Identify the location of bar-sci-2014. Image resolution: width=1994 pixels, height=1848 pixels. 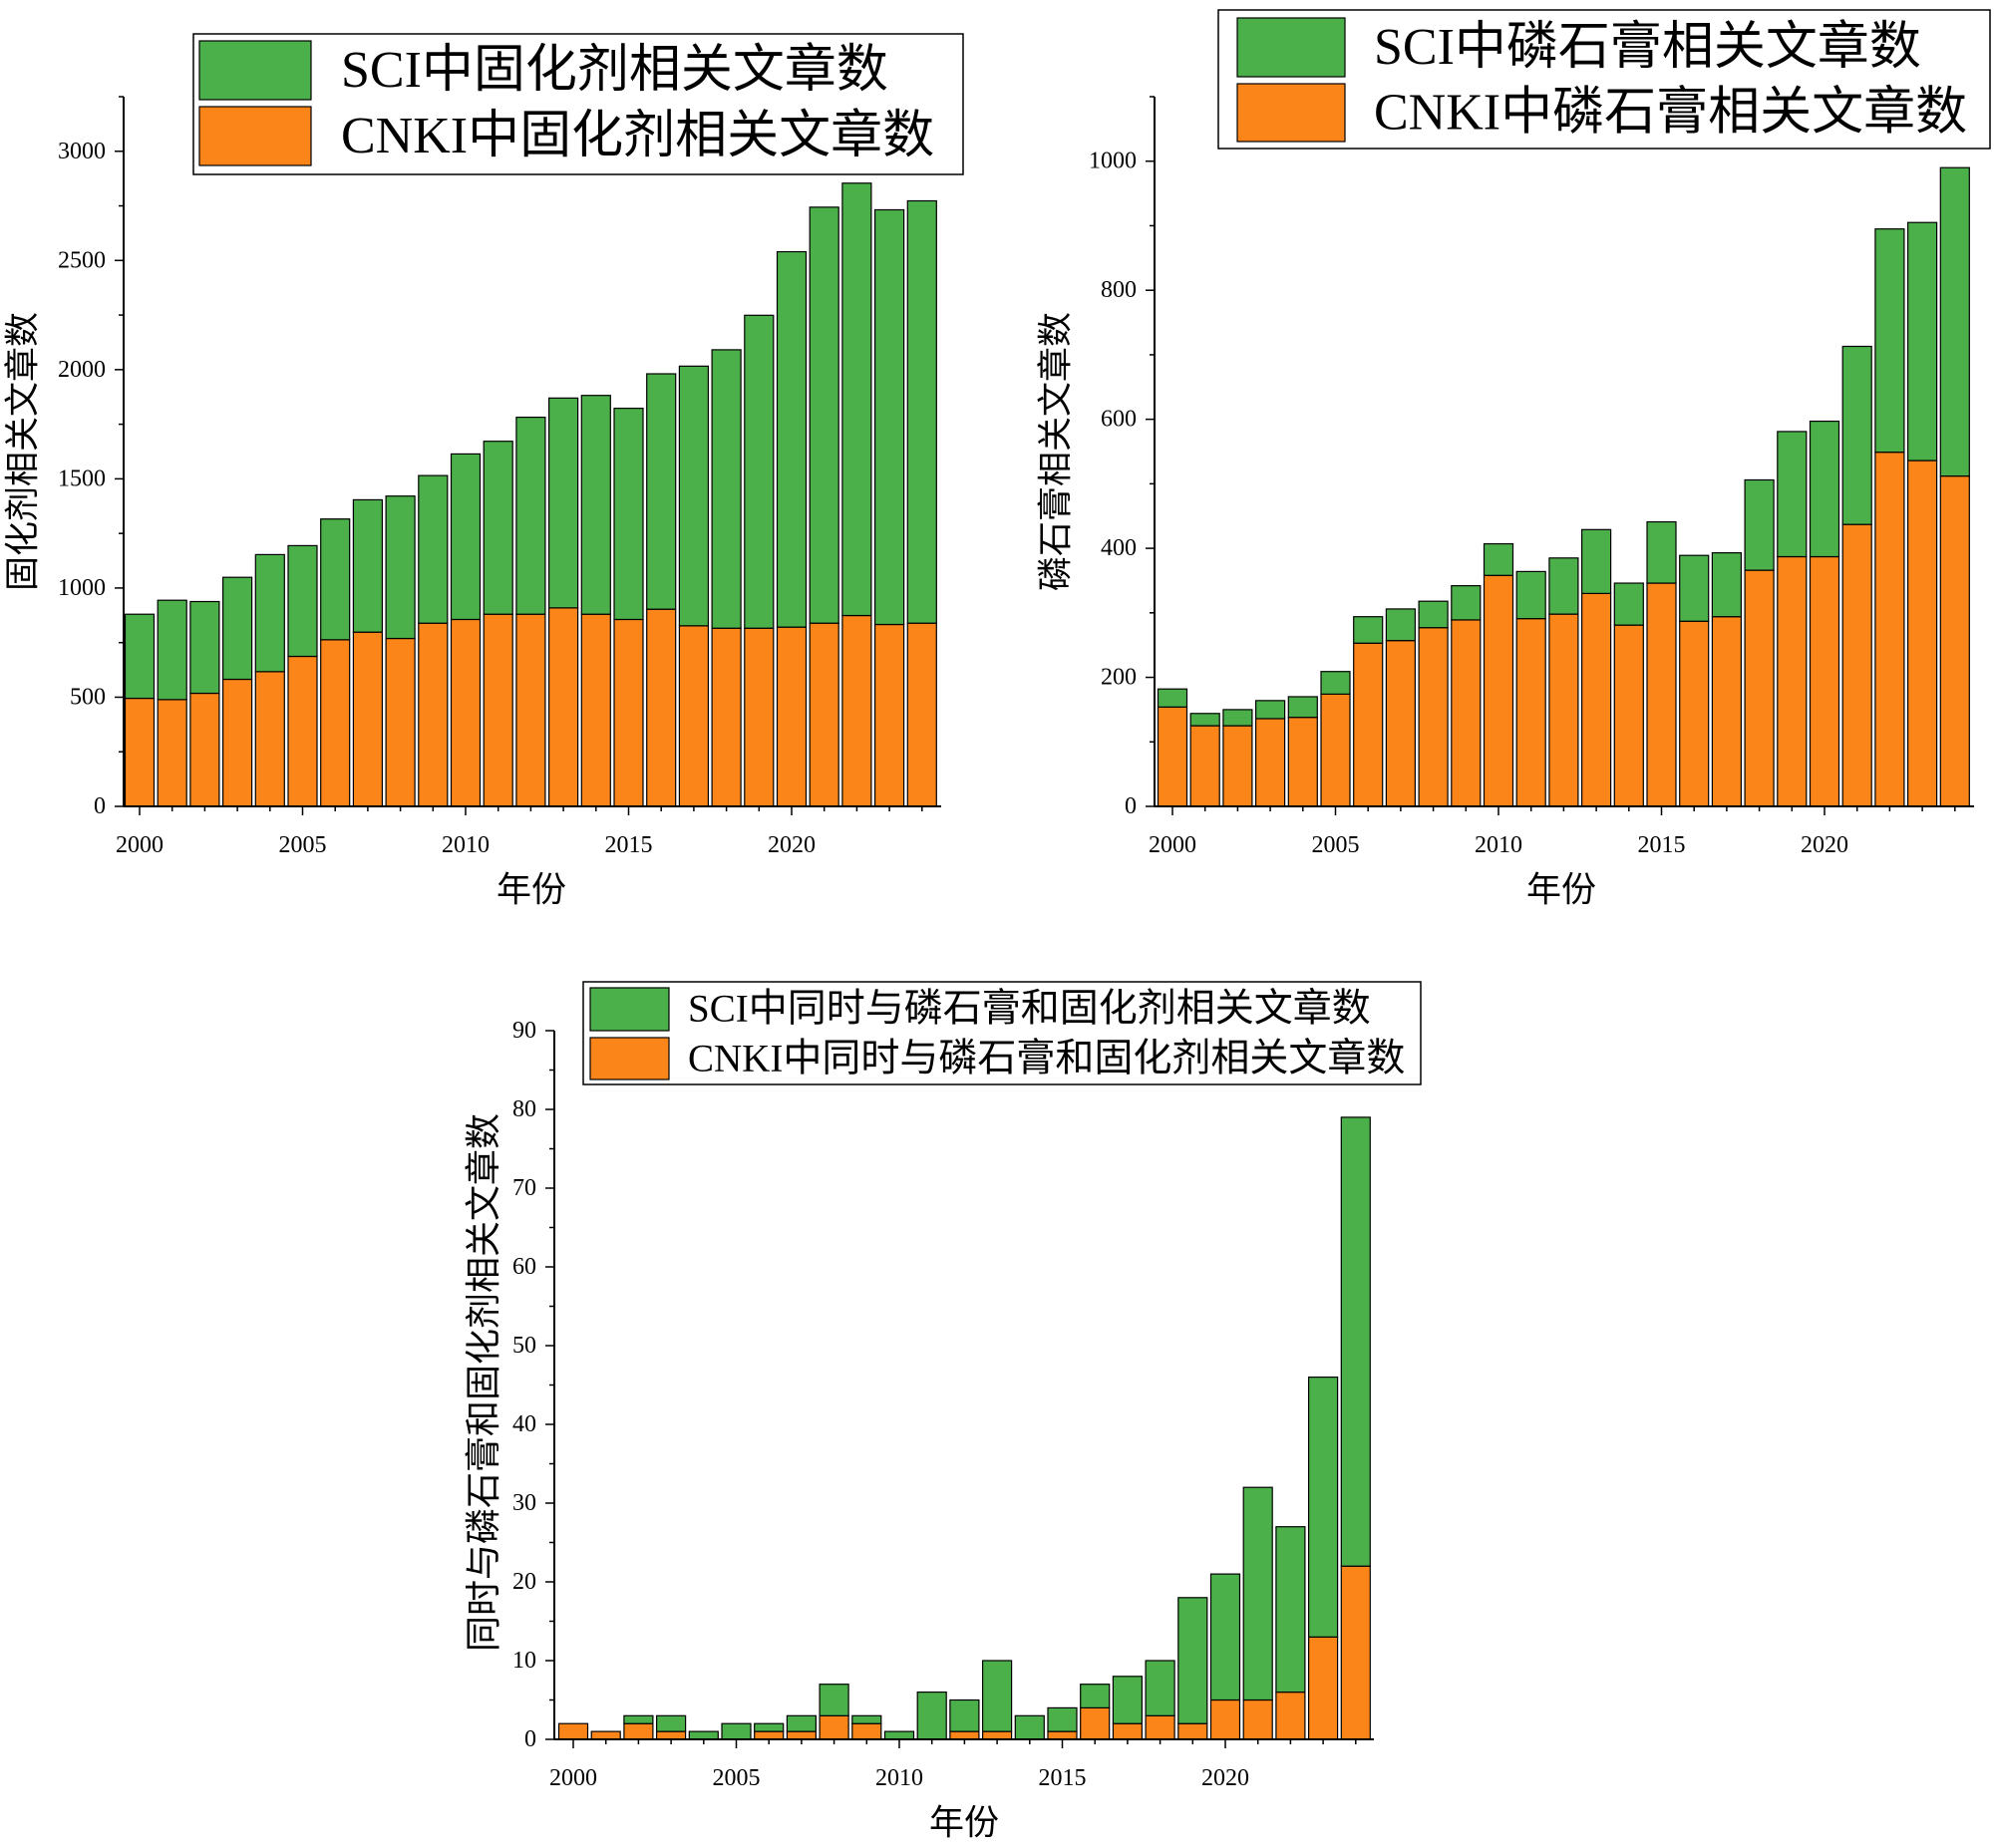
(595, 505).